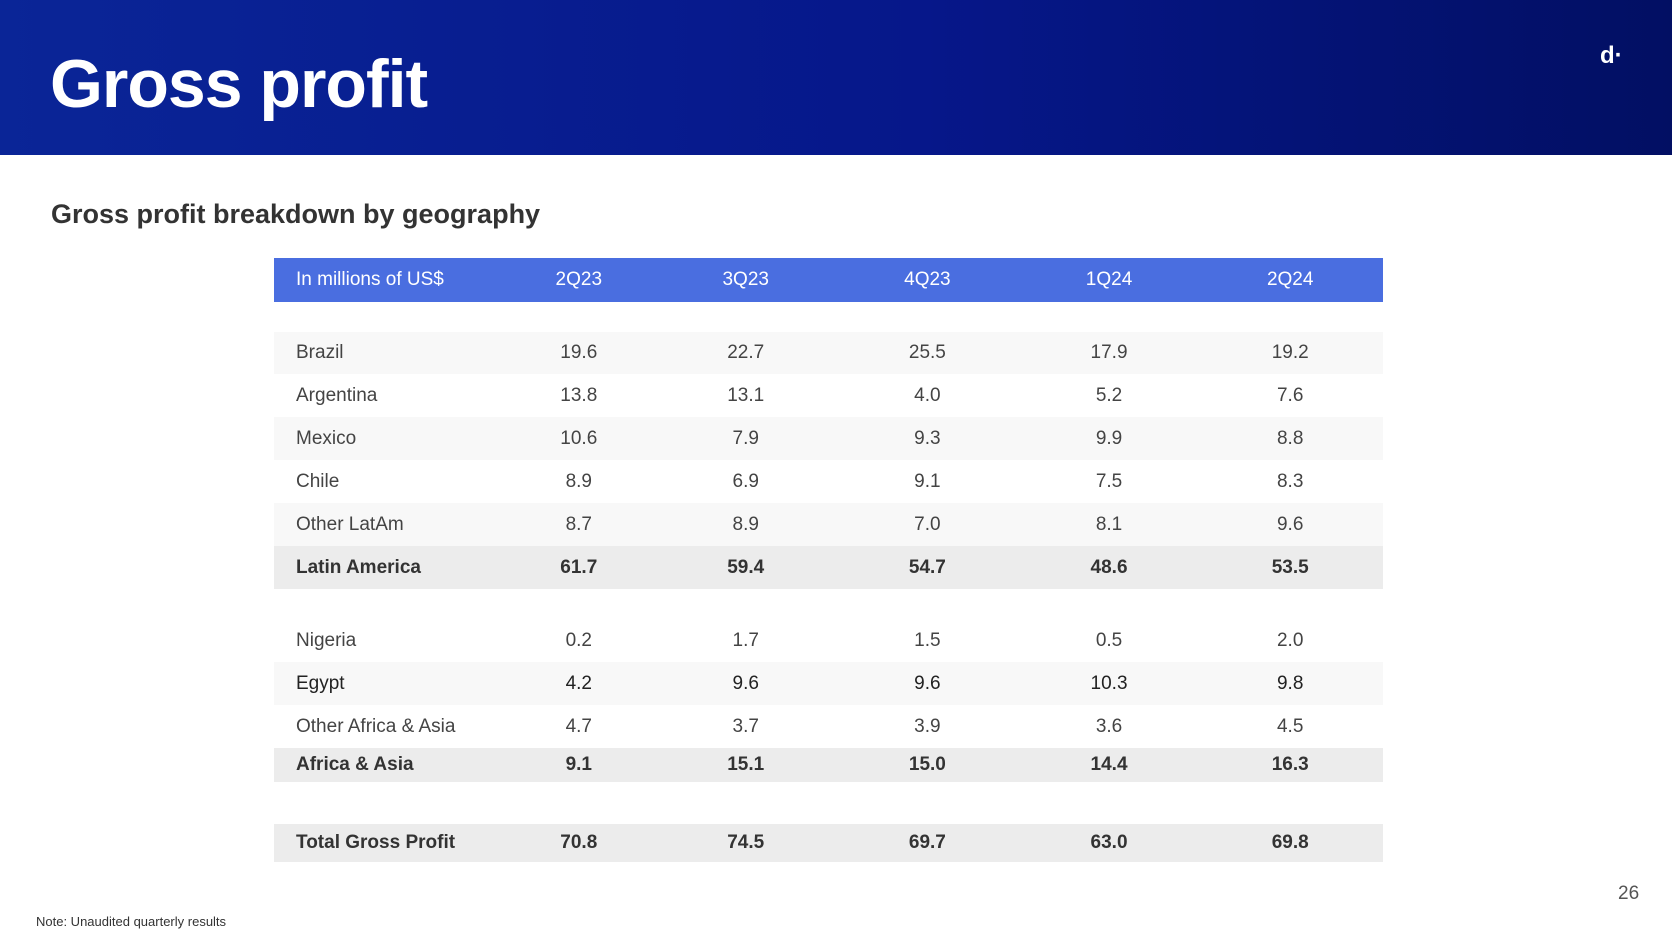 The image size is (1672, 937). I want to click on svg-text: d·, so click(1611, 55).